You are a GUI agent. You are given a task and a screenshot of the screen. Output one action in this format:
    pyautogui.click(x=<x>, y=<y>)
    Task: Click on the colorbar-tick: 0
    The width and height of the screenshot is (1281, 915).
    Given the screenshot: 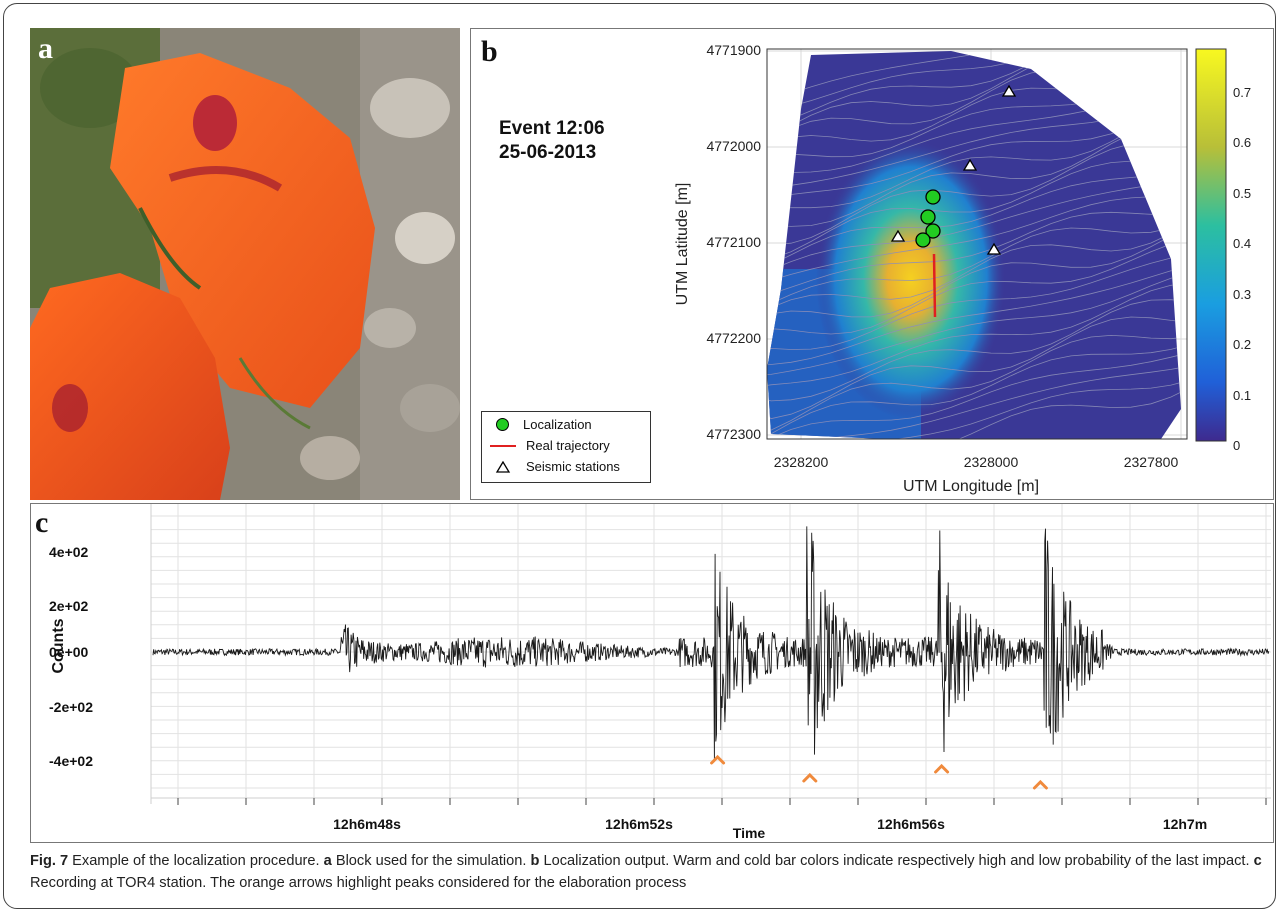 What is the action you would take?
    pyautogui.click(x=1236, y=445)
    